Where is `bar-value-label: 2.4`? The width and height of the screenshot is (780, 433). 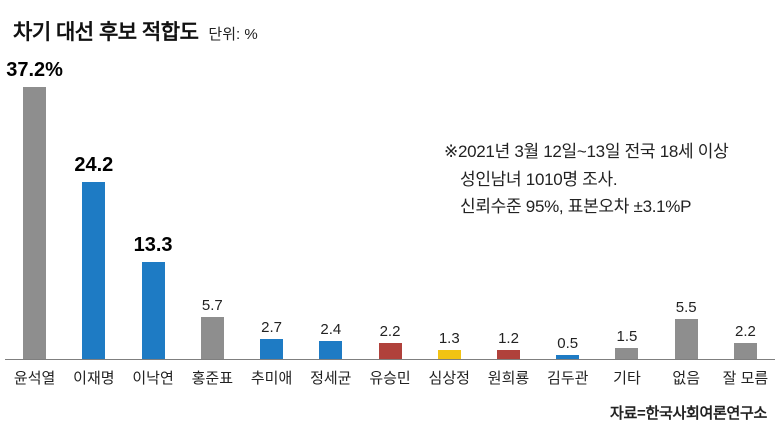
bar-value-label: 2.4 is located at coordinates (331, 330).